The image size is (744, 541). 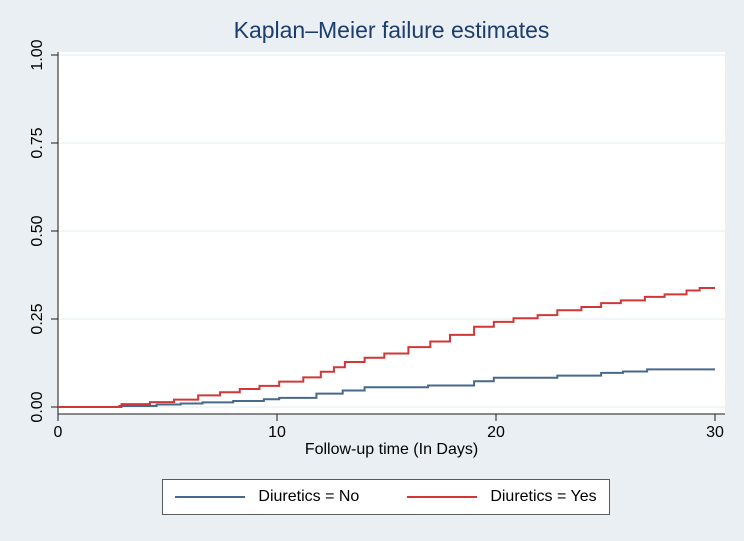 What do you see at coordinates (715, 432) in the screenshot?
I see `x-tick-label: 30` at bounding box center [715, 432].